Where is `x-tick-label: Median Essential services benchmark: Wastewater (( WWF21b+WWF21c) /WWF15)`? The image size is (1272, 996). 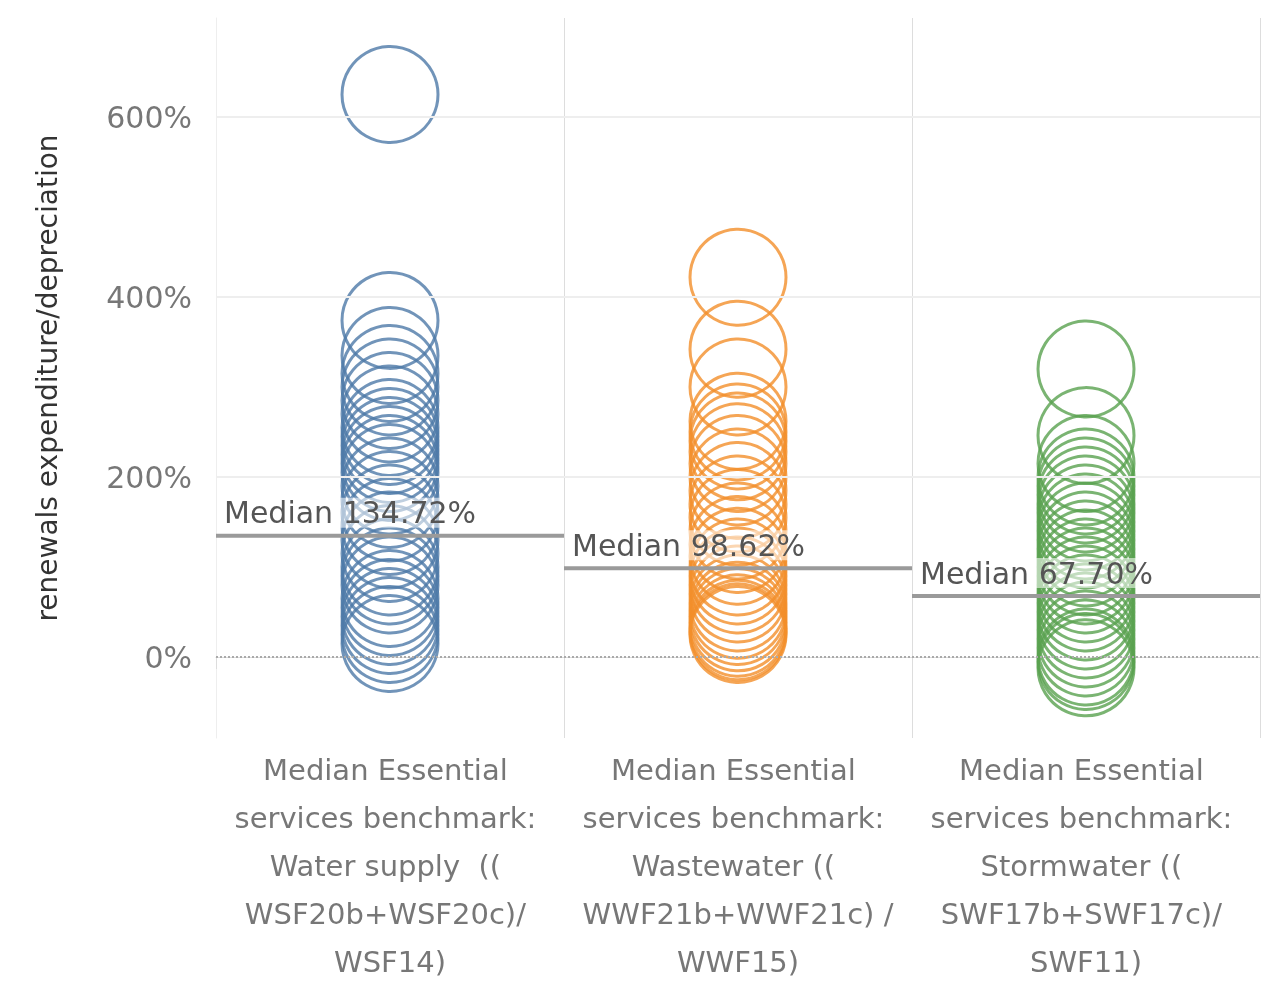 x-tick-label: Median Essential services benchmark: Wastewater (( WWF21b+WWF21c) /WWF15) is located at coordinates (738, 866).